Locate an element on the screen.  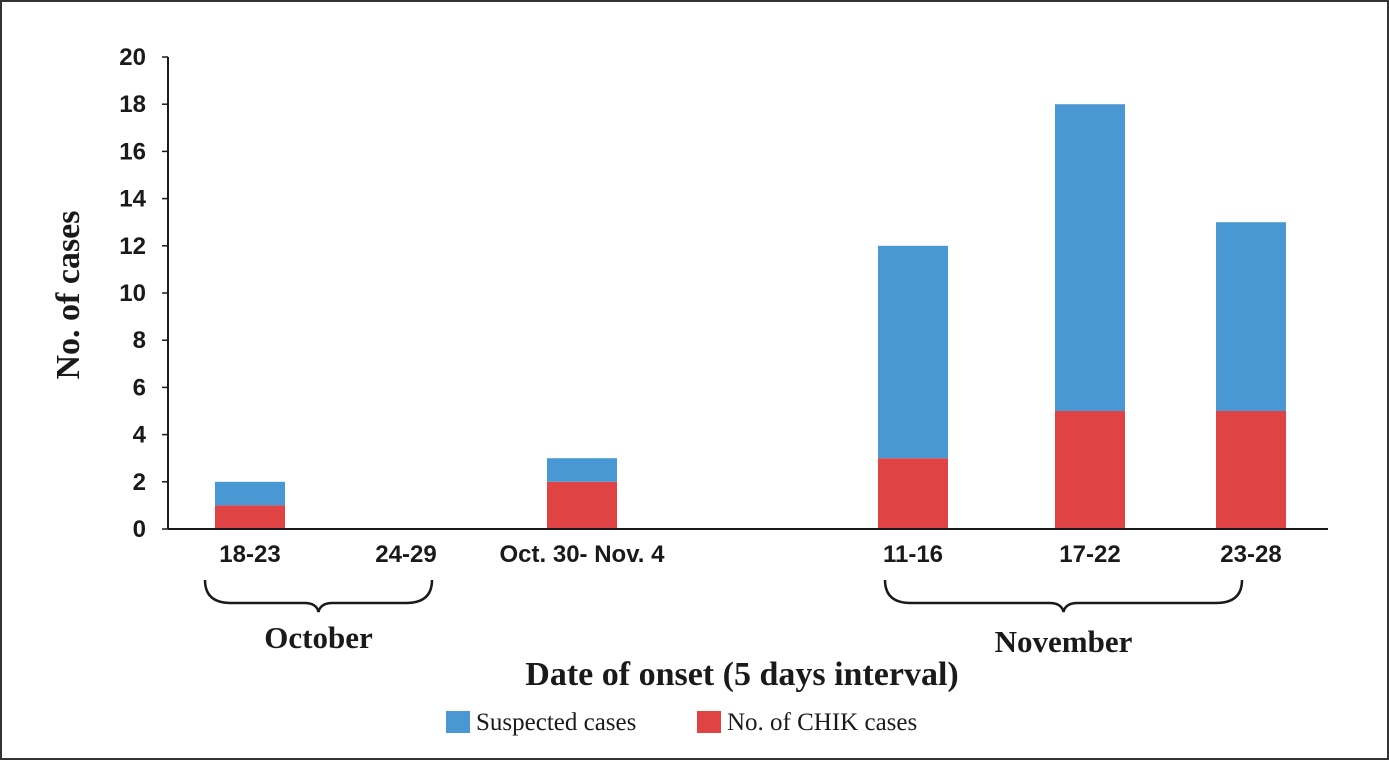
x-tick-label: 11-16 is located at coordinates (913, 554).